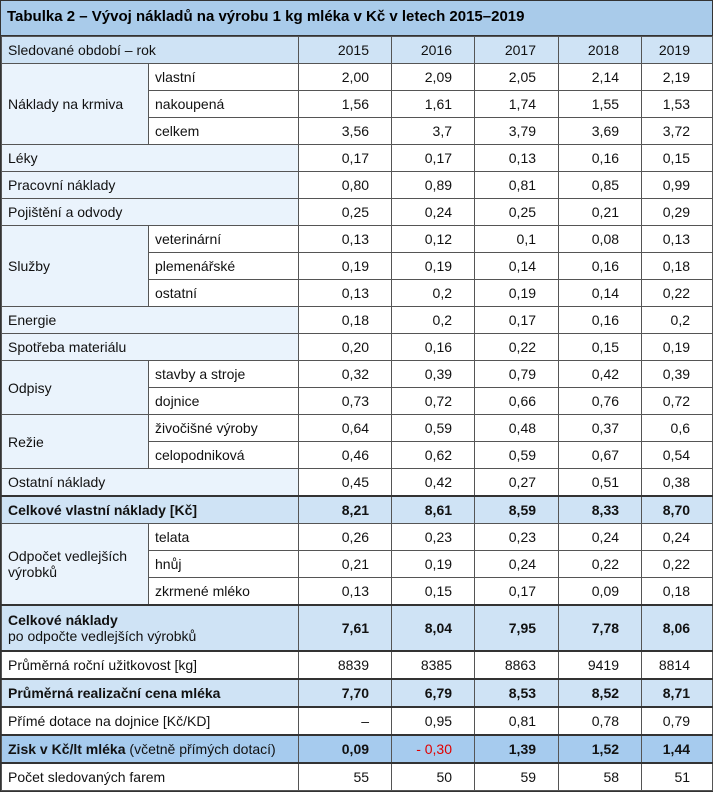  Describe the element at coordinates (600, 428) in the screenshot. I see `value-cell: 0,37` at that location.